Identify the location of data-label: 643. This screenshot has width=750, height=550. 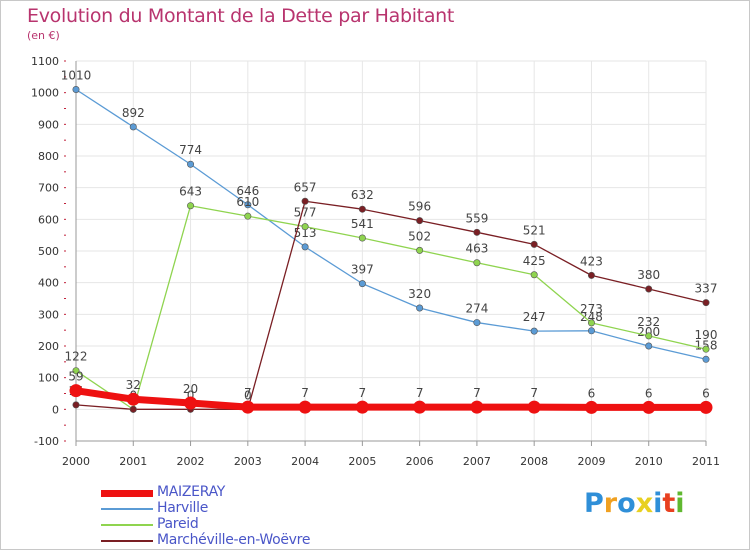
(190, 192).